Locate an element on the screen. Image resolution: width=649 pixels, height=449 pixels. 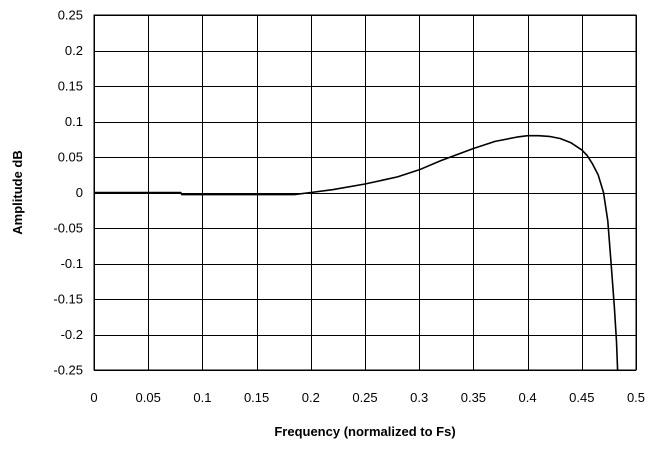
x-tick-label: 0.05 is located at coordinates (148, 397).